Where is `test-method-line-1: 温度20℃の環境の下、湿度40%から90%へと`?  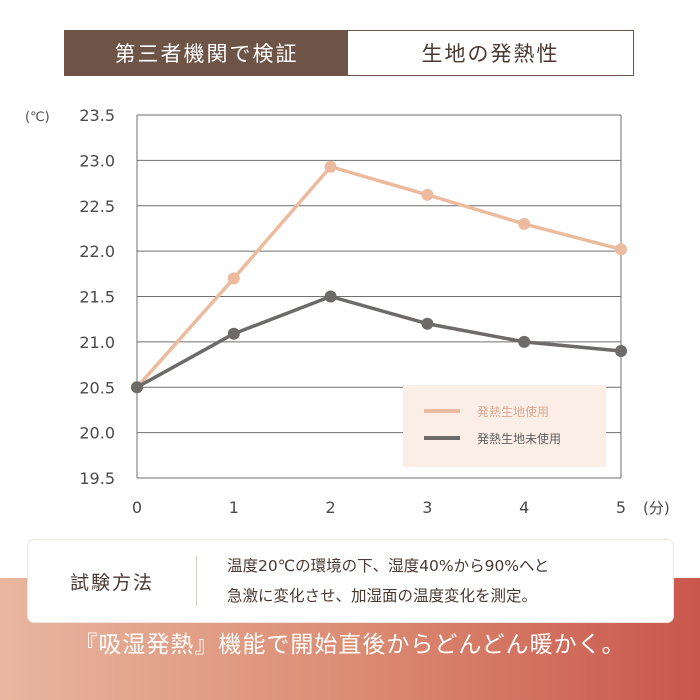
test-method-line-1: 温度20℃の環境の下、湿度40%から90%へと is located at coordinates (388, 566).